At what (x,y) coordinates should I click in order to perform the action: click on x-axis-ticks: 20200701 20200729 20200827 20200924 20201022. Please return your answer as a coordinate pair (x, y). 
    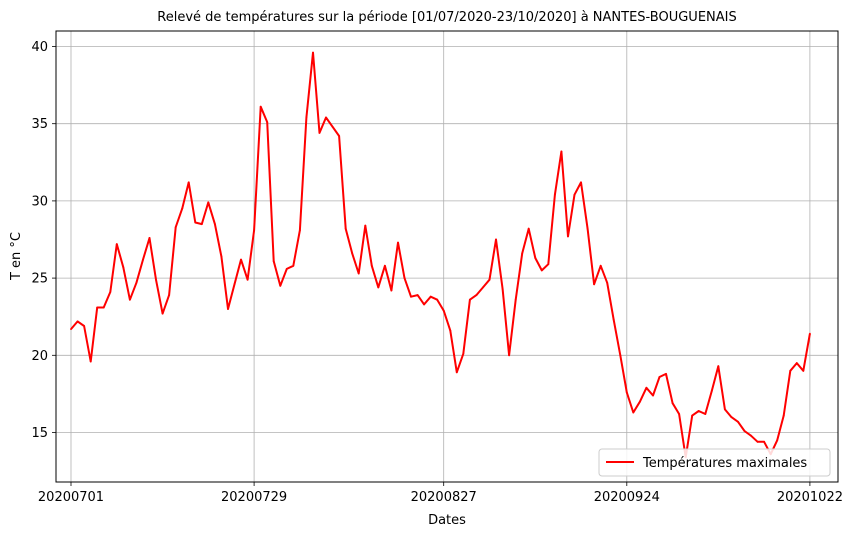
    Looking at the image, I should click on (440, 493).